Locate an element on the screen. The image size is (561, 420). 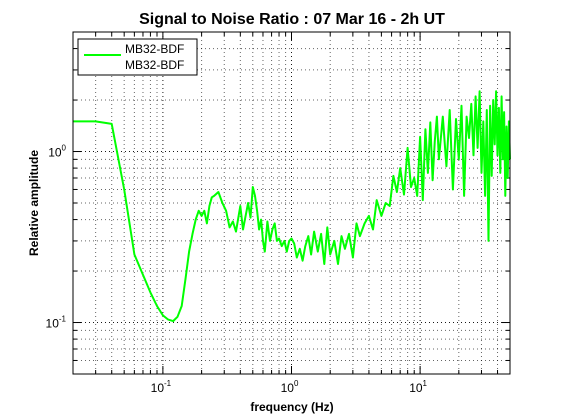
legend-box is located at coordinates (137, 57).